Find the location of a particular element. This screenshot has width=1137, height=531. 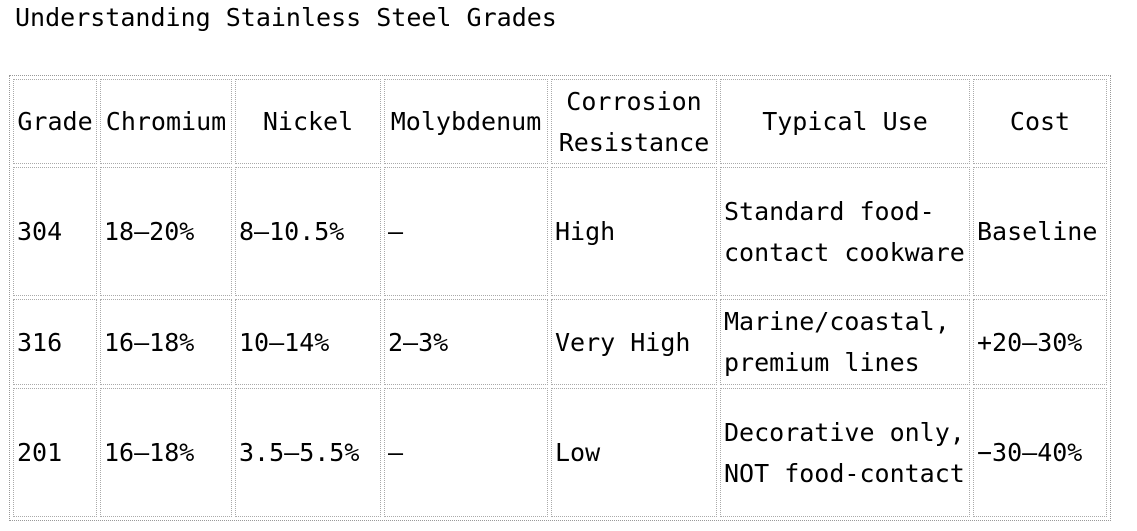

table-cell: Standard food-contact cookware is located at coordinates (845, 231).